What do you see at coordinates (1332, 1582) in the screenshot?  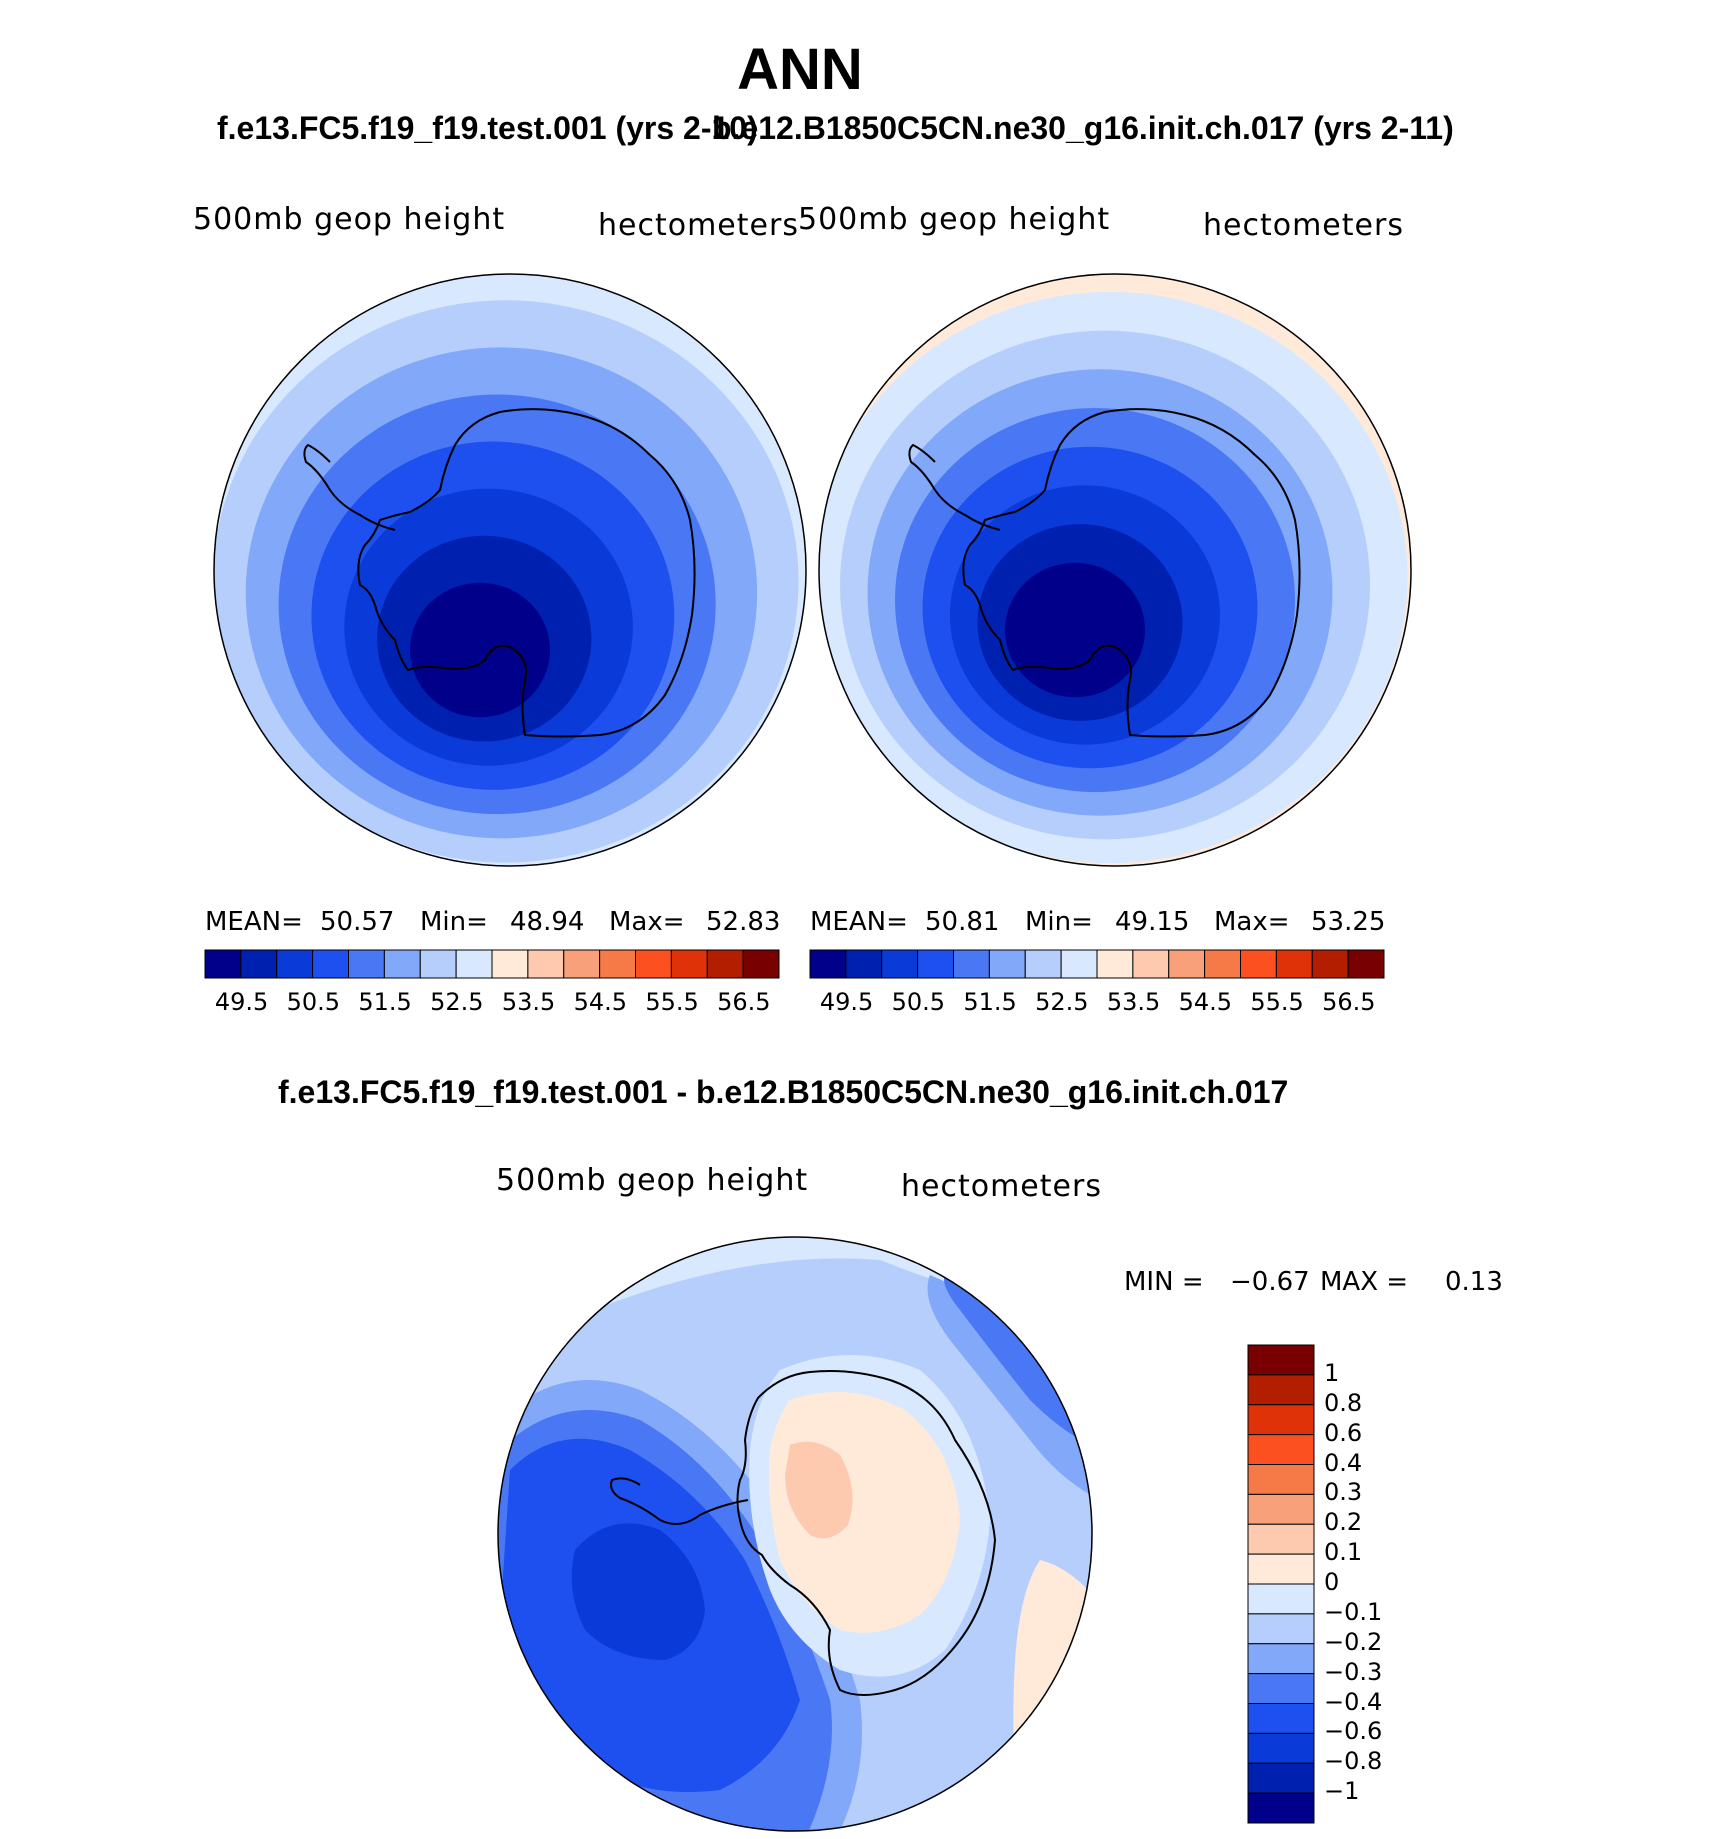 I see `colorbar-tick-label: 0` at bounding box center [1332, 1582].